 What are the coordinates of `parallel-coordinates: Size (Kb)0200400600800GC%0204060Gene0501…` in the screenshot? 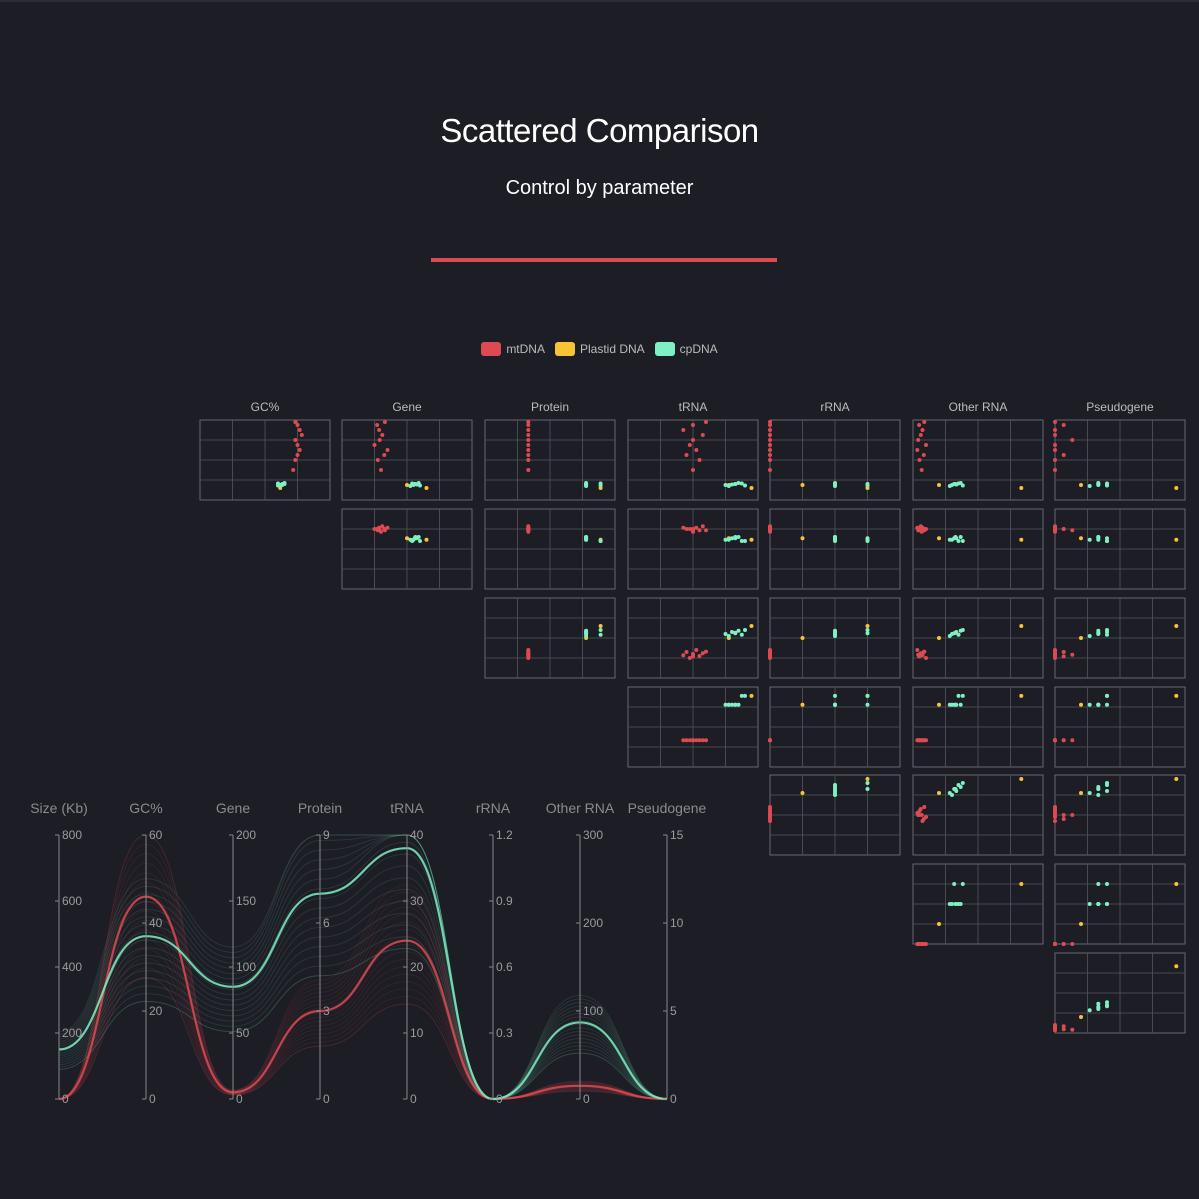 It's located at (368, 953).